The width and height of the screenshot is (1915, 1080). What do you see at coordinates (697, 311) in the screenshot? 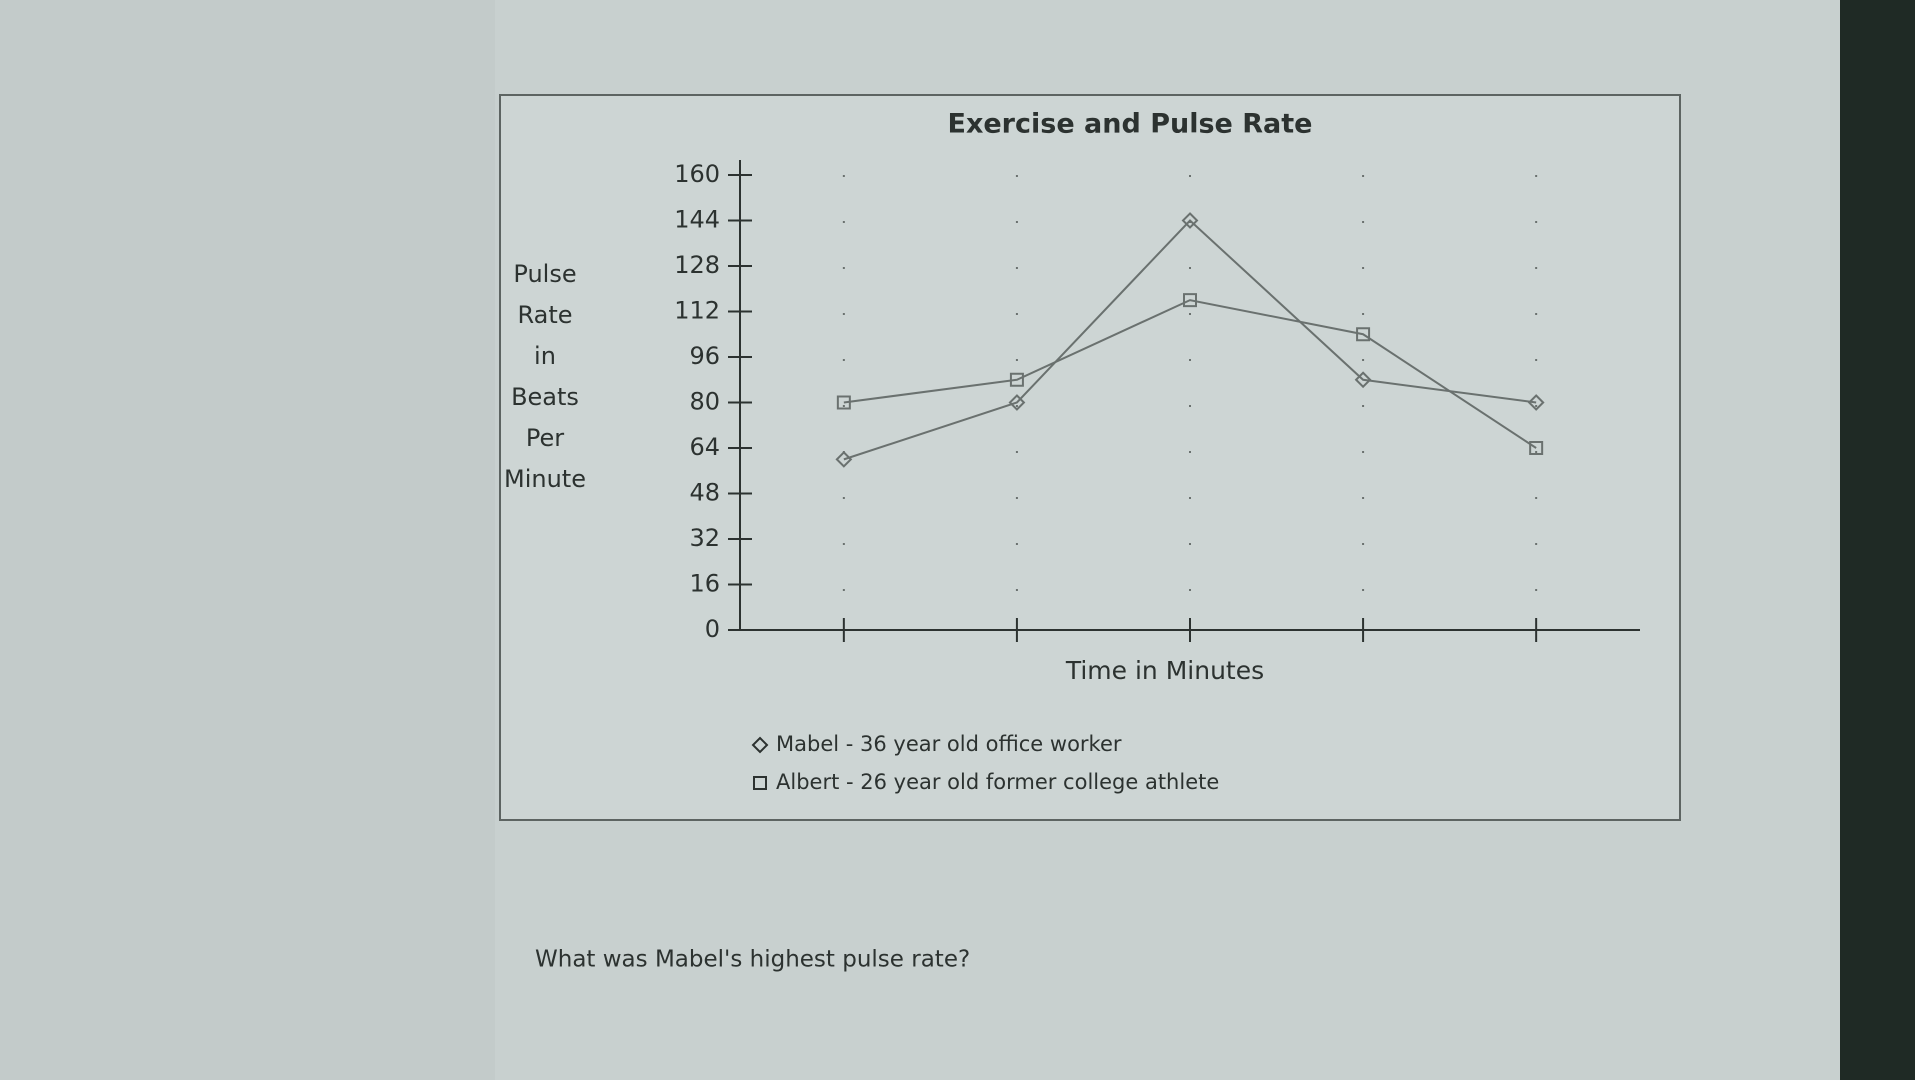
I see `y-tick-label: 112` at bounding box center [697, 311].